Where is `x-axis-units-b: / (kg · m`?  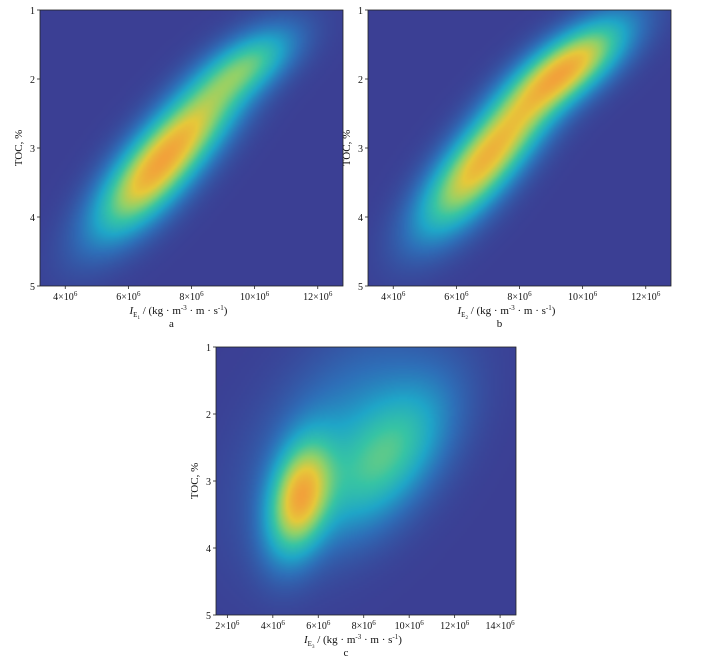 x-axis-units-b: / (kg · m is located at coordinates (488, 311).